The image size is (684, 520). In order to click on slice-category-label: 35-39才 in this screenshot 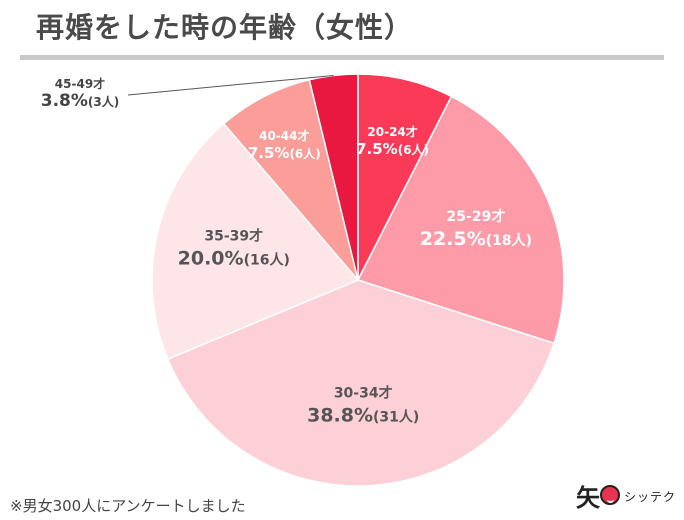, I will do `click(233, 235)`.